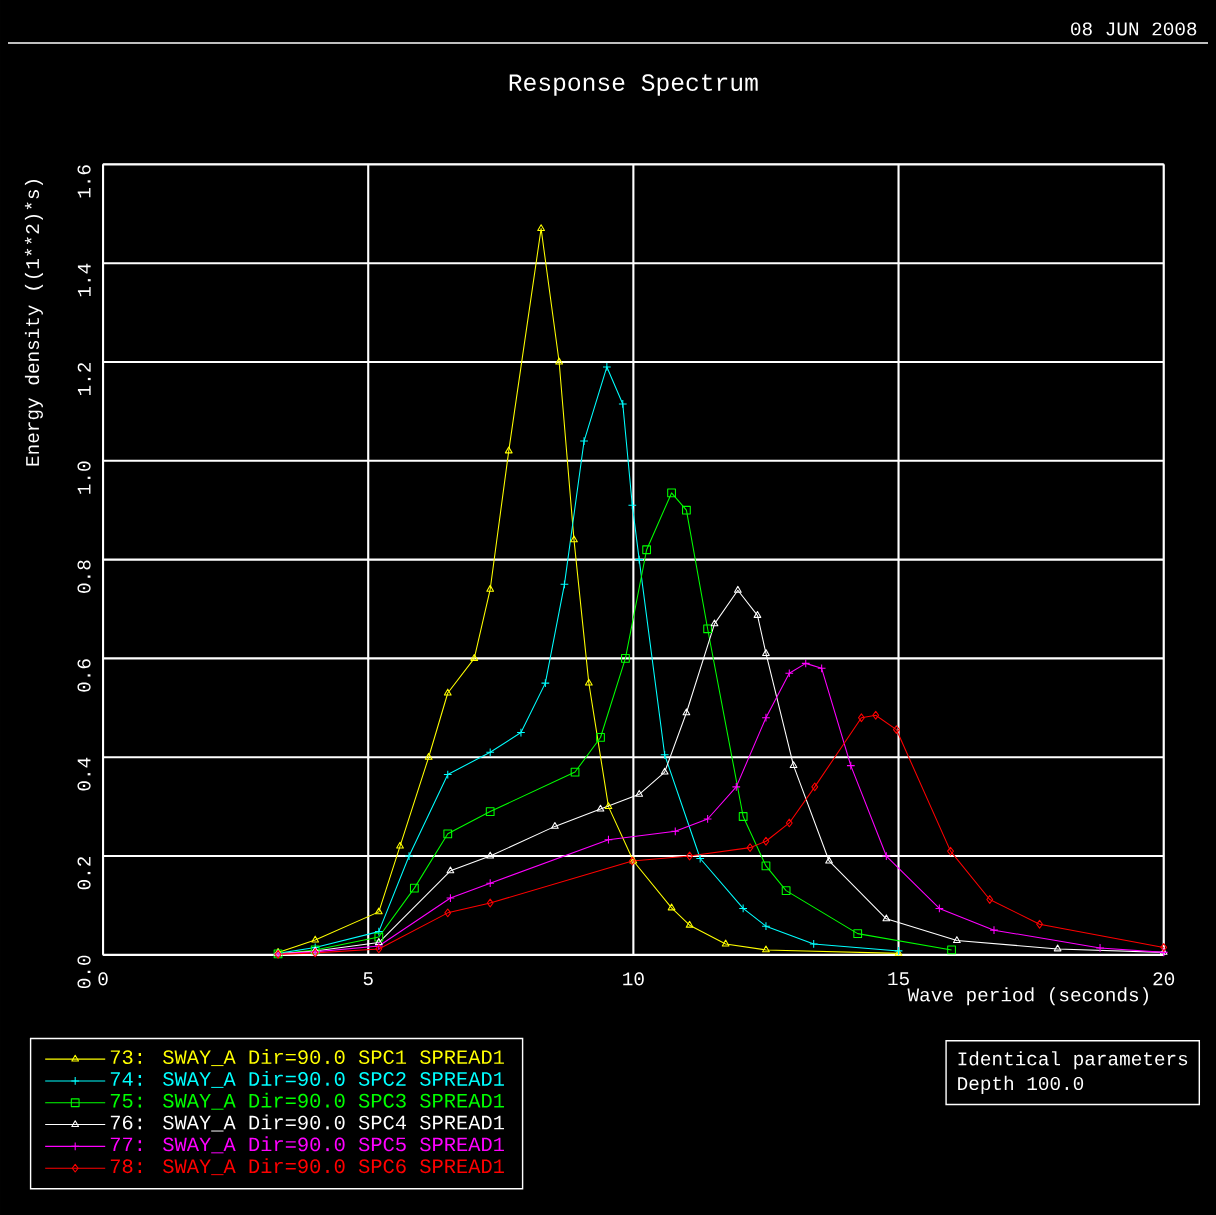  I want to click on legend-label: 74: SWAY_A Dir=90.0 SPC2 SPREAD1, so click(307, 1079).